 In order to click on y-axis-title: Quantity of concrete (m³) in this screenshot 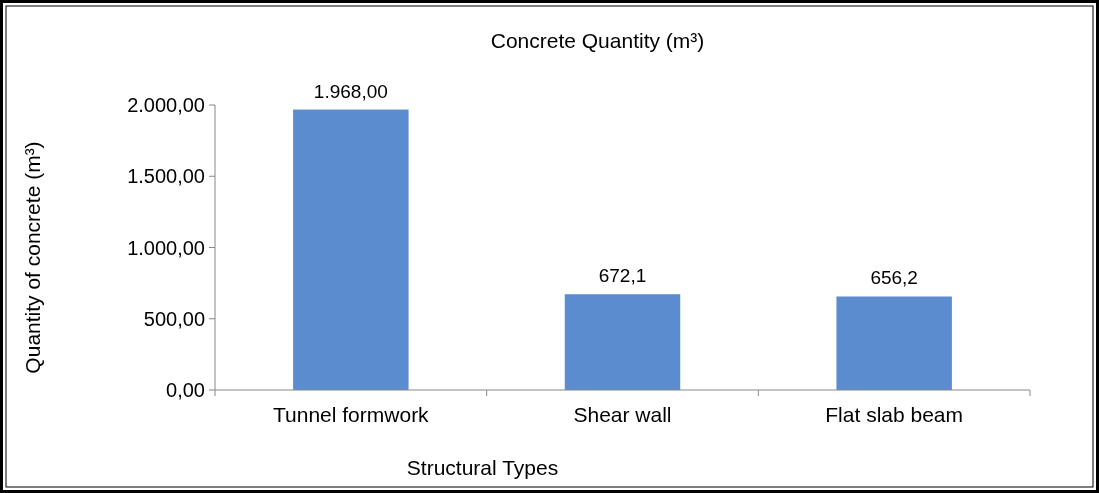, I will do `click(32, 257)`.